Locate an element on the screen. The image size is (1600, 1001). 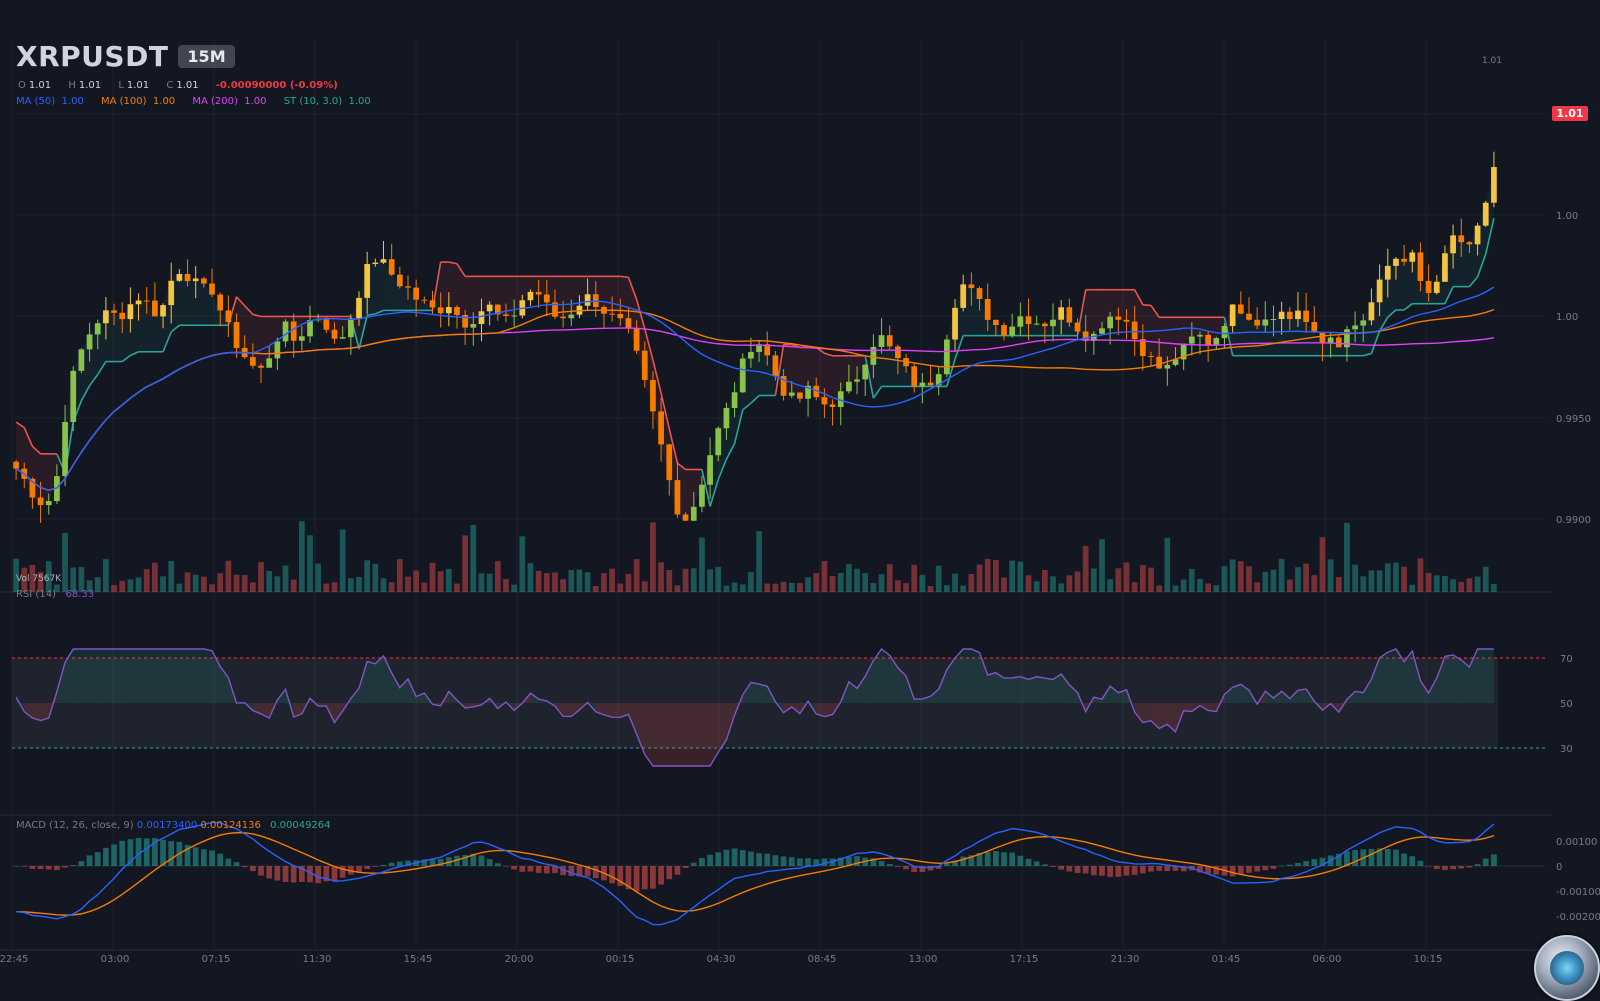
ma50-legend: MA (50) 1.00 is located at coordinates (50, 101).